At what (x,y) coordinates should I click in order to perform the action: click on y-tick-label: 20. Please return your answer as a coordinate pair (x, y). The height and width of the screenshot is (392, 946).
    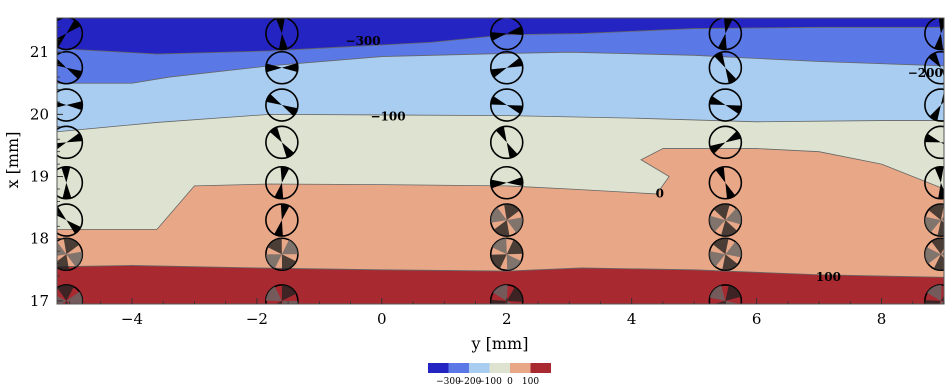
    Looking at the image, I should click on (39, 114).